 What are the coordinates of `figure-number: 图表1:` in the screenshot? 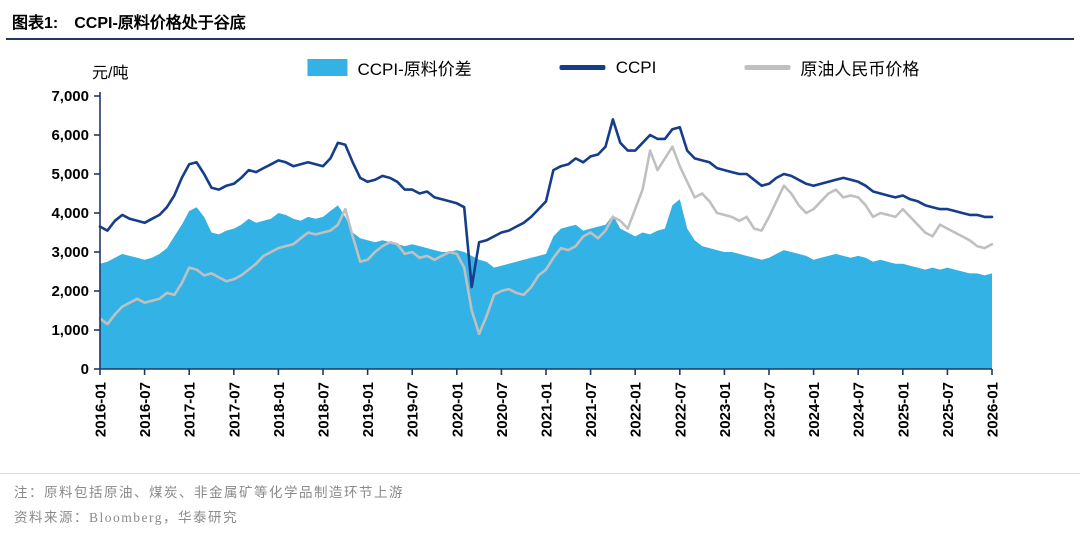 It's located at (35, 23).